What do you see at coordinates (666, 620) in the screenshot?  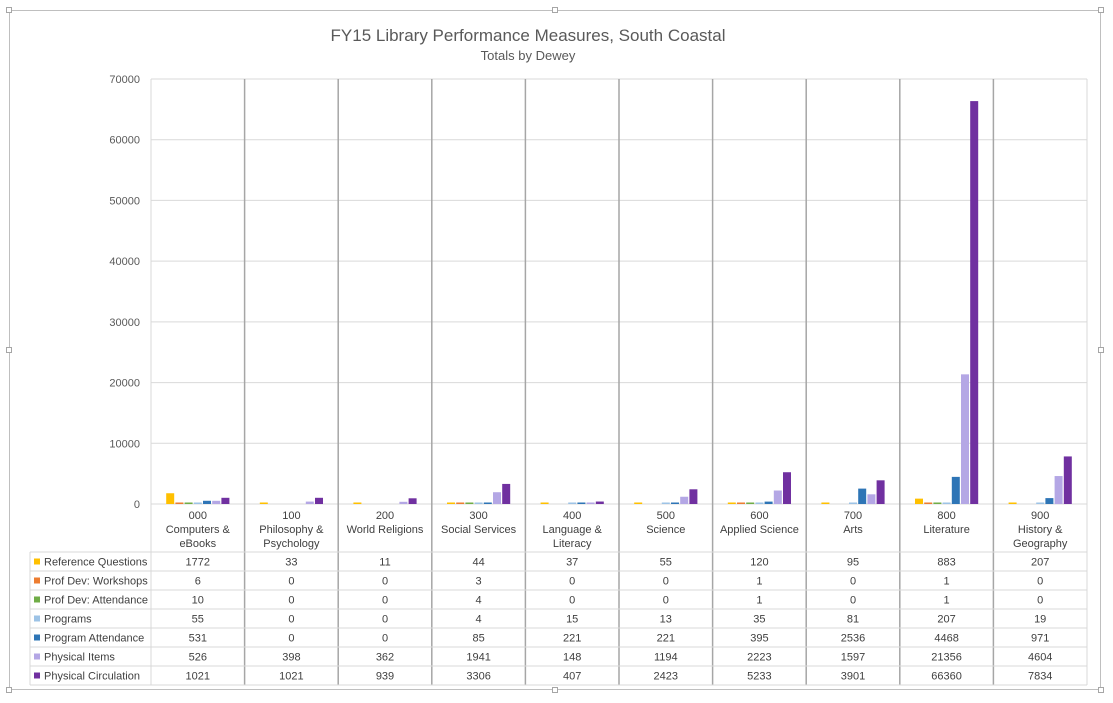 I see `data-value: 13` at bounding box center [666, 620].